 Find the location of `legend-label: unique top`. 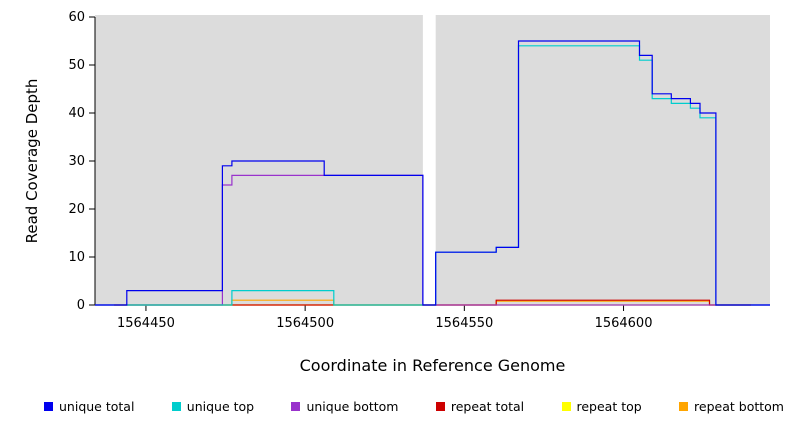

legend-label: unique top is located at coordinates (220, 406).